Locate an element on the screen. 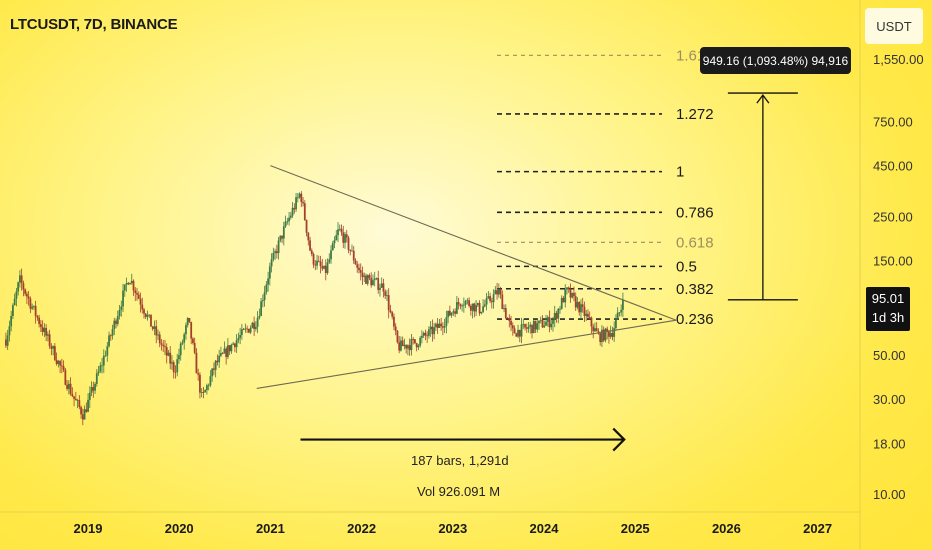 The image size is (932, 550). fib-level-label: 1 is located at coordinates (680, 172).